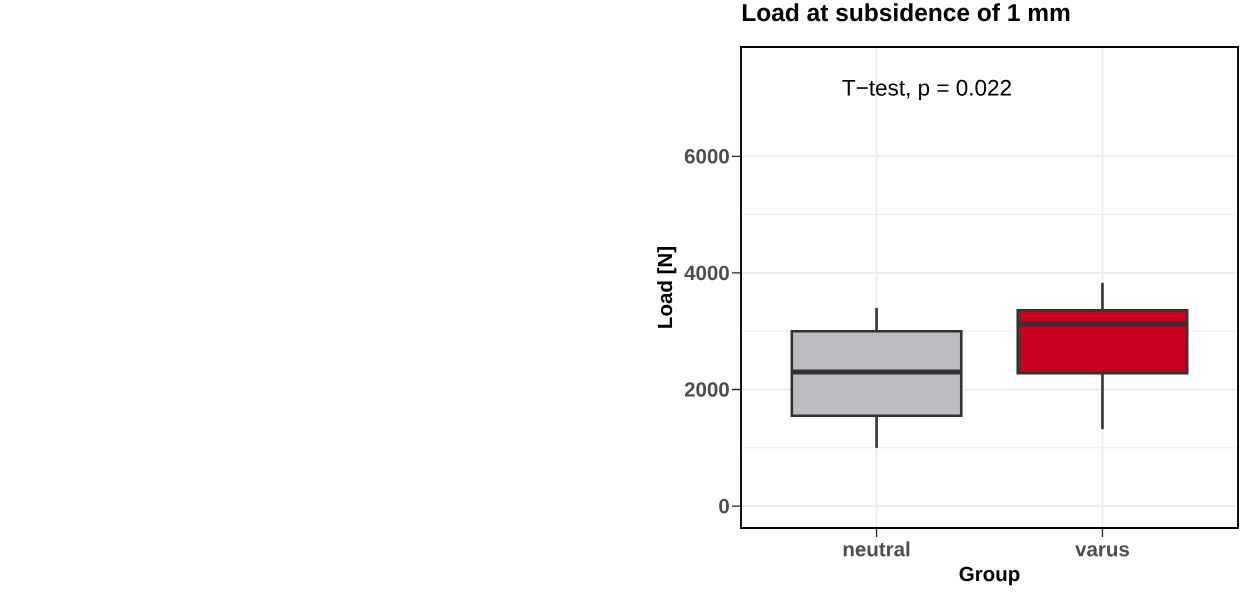 The height and width of the screenshot is (593, 1249). Describe the element at coordinates (906, 12) in the screenshot. I see `chart-title: Load at subsidence of 1 mm` at that location.